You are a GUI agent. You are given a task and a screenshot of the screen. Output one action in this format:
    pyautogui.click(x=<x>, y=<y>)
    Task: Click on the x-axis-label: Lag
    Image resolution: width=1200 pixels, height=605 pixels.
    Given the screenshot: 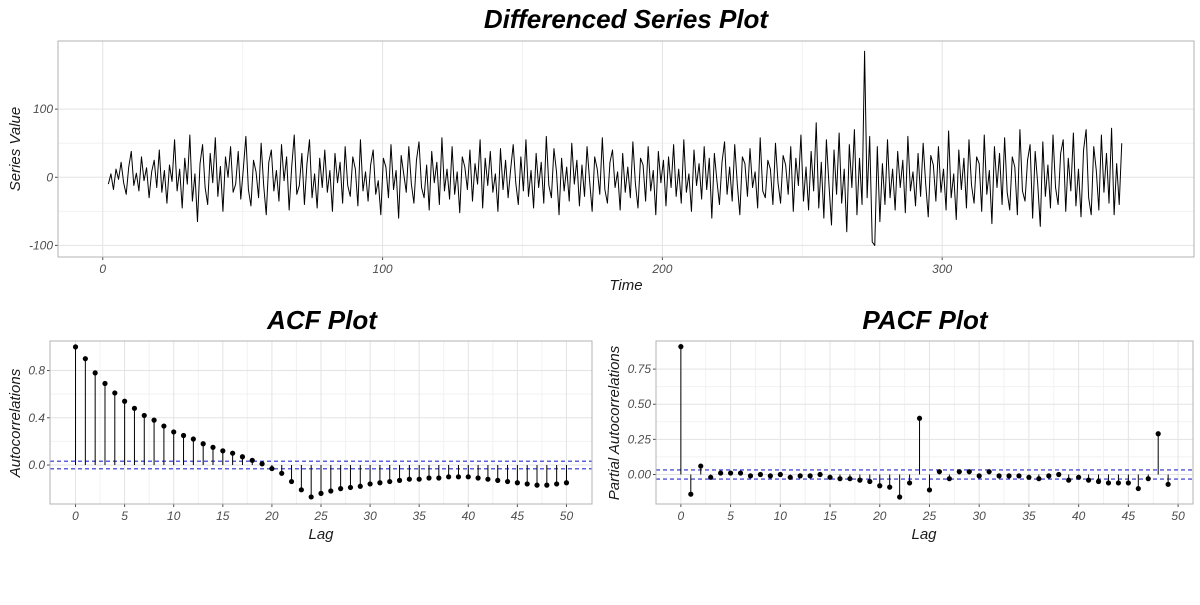 What is the action you would take?
    pyautogui.click(x=321, y=534)
    